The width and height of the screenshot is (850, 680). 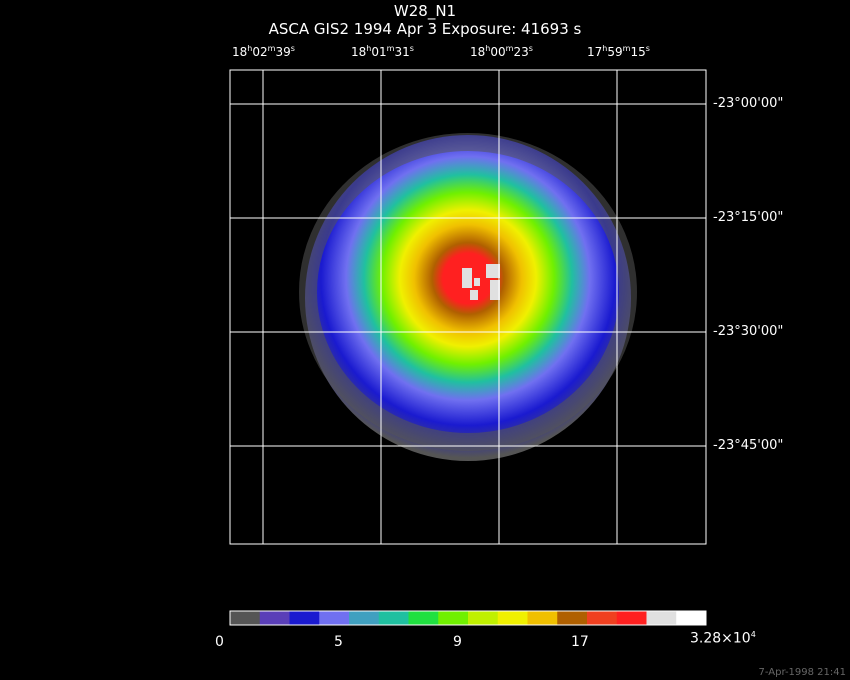 What do you see at coordinates (748, 103) in the screenshot?
I see `dec-label-1: -23°00'00"` at bounding box center [748, 103].